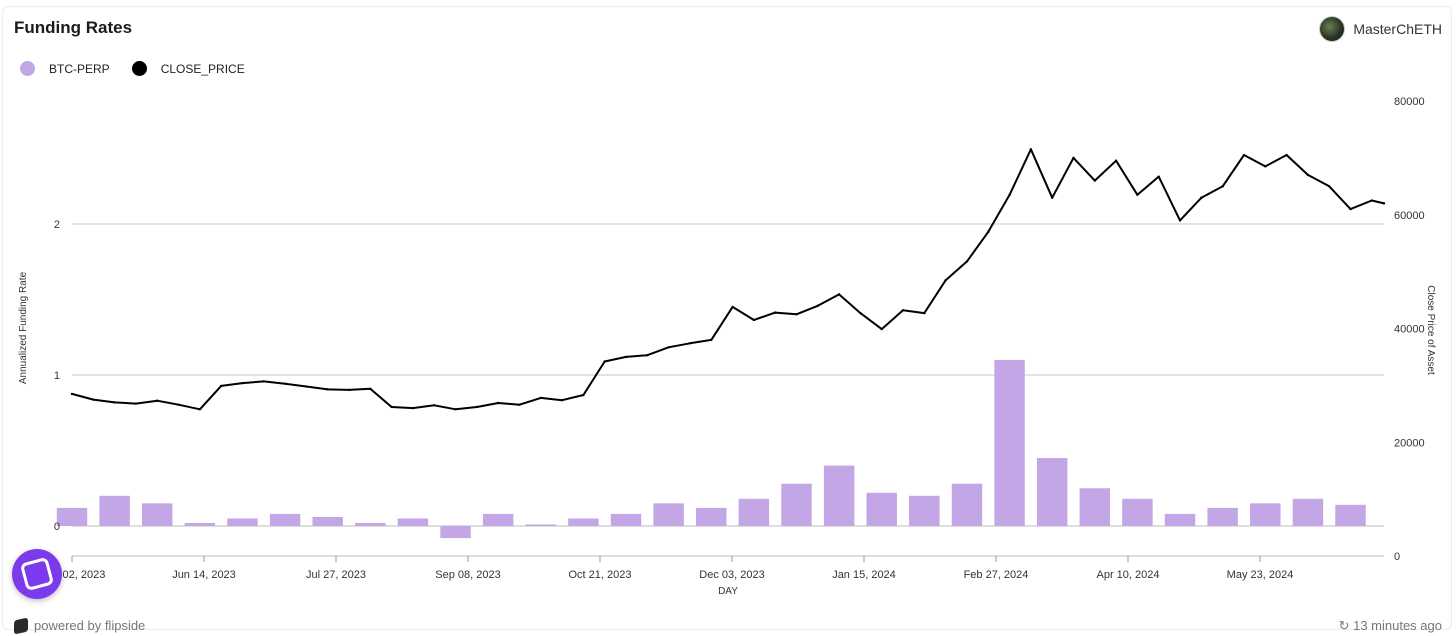  What do you see at coordinates (139, 68) in the screenshot?
I see `legend-swatch-close-price` at bounding box center [139, 68].